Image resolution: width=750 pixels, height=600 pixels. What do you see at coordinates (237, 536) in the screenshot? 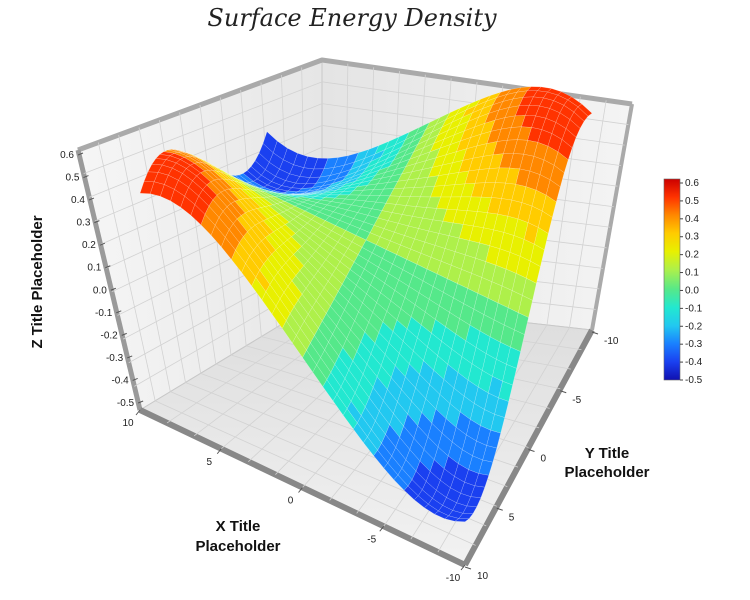
I see `x-axis-title: X Title Placeholder` at bounding box center [237, 536].